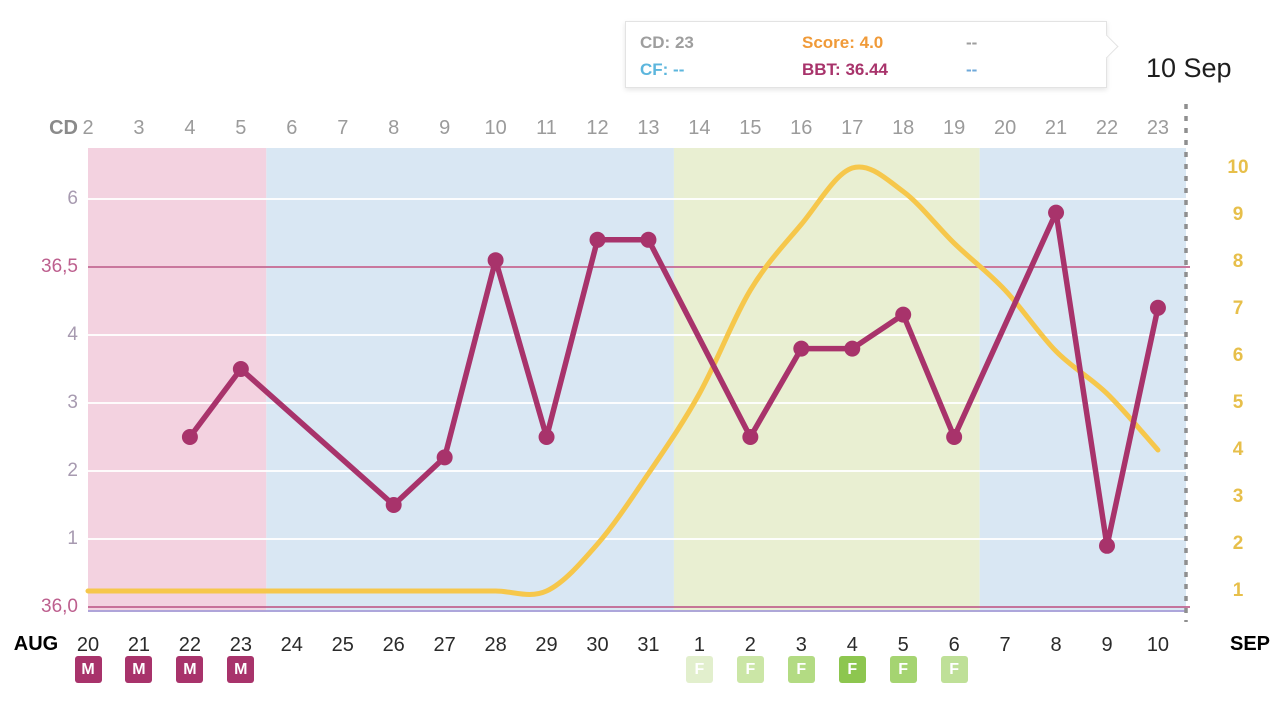 This screenshot has height=720, width=1280. Describe the element at coordinates (750, 128) in the screenshot. I see `cd-axis-label: 15` at that location.